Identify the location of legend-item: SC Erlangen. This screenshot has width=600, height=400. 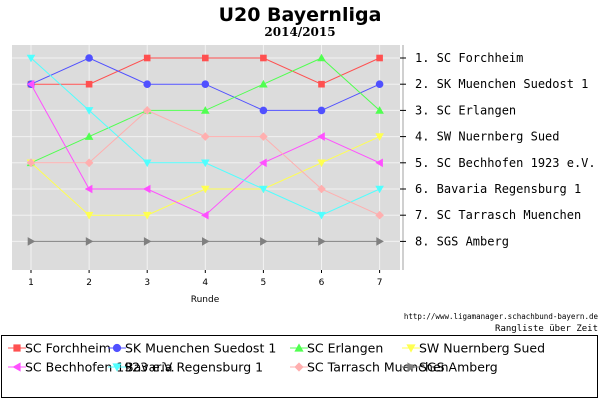
(336, 348).